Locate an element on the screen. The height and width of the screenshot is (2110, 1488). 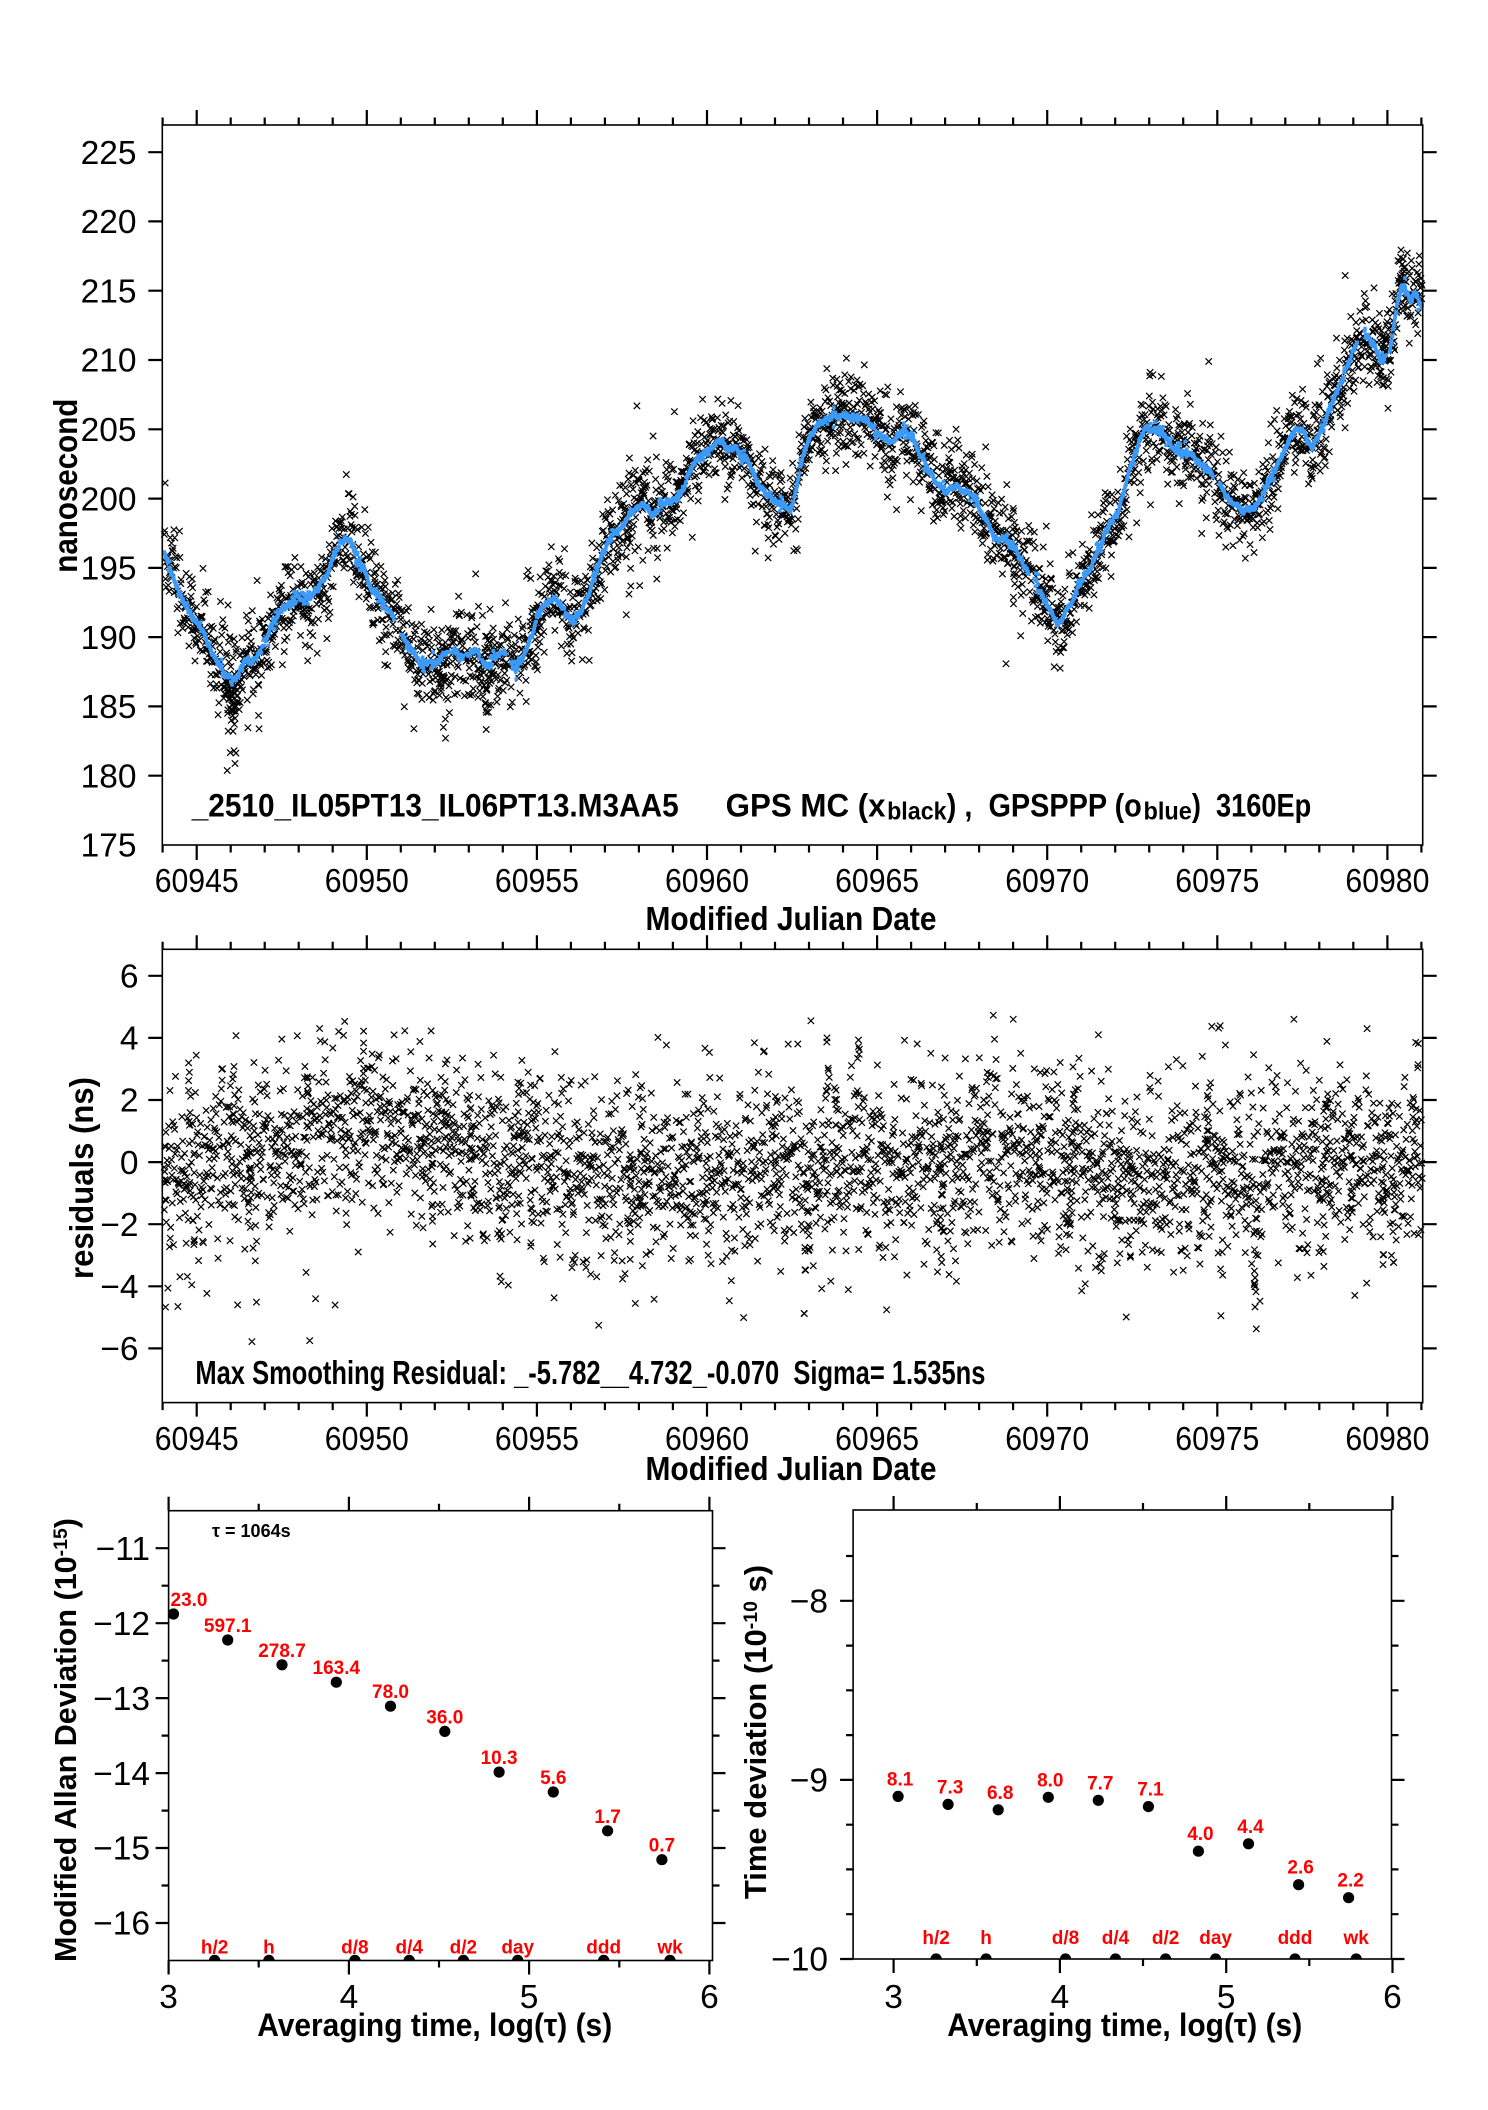
svg-text: −12 is located at coordinates (121, 1624).